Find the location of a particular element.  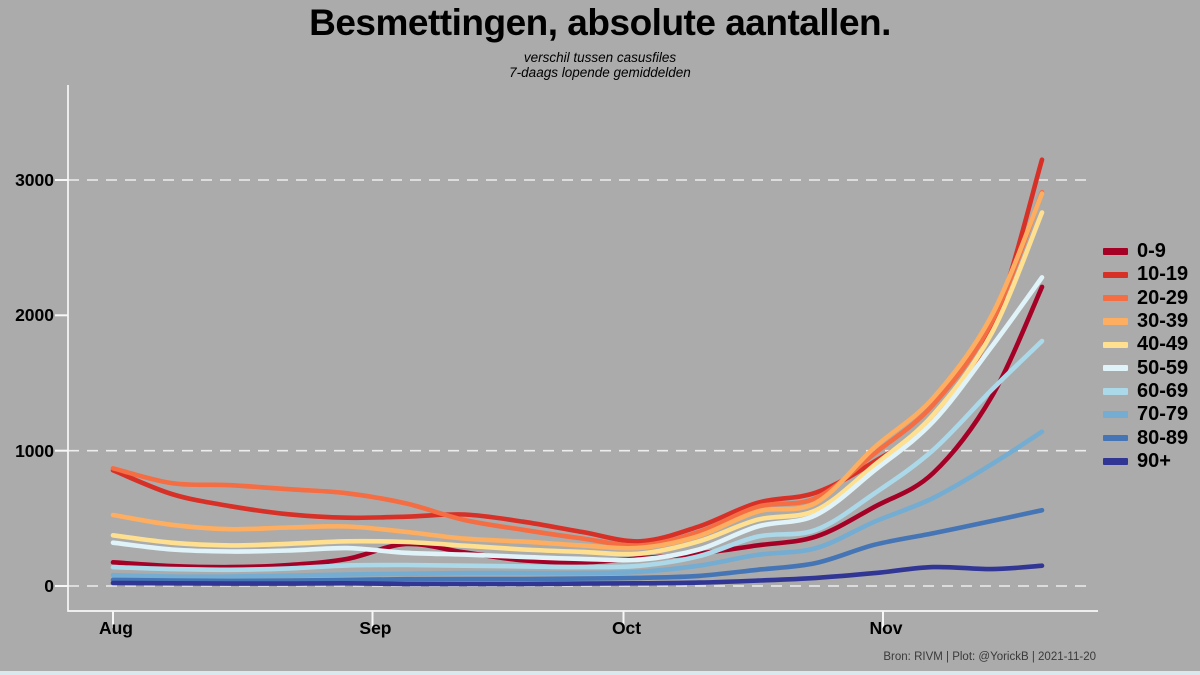

source-caption: Bron: RIVM | Plot: @YorickB | 2021-11-20 is located at coordinates (989, 657).